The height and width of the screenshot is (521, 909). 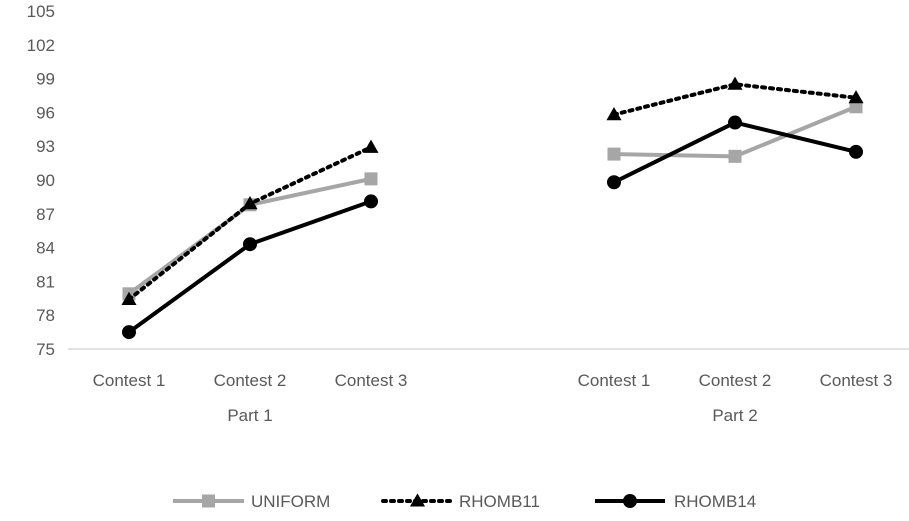 I want to click on y-tick-label: 87, so click(x=45, y=214).